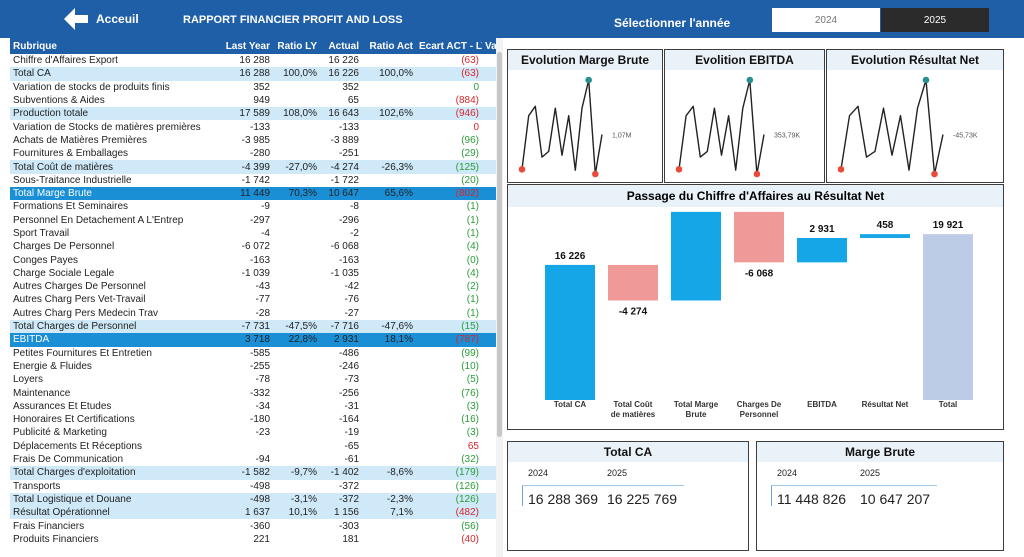 This screenshot has height=557, width=1024. I want to click on waterfall-data-label: 458, so click(885, 225).